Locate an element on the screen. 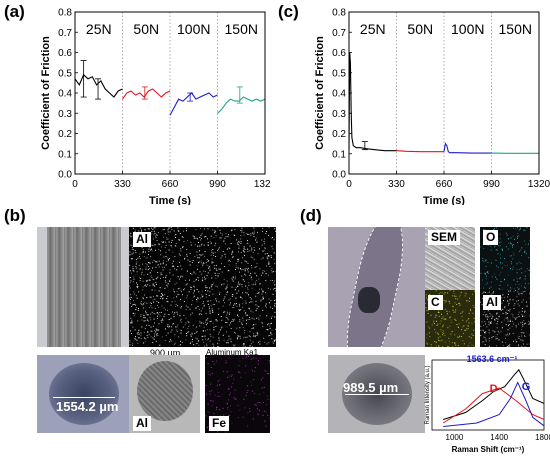  dimension-arrow-d is located at coordinates (377, 394).